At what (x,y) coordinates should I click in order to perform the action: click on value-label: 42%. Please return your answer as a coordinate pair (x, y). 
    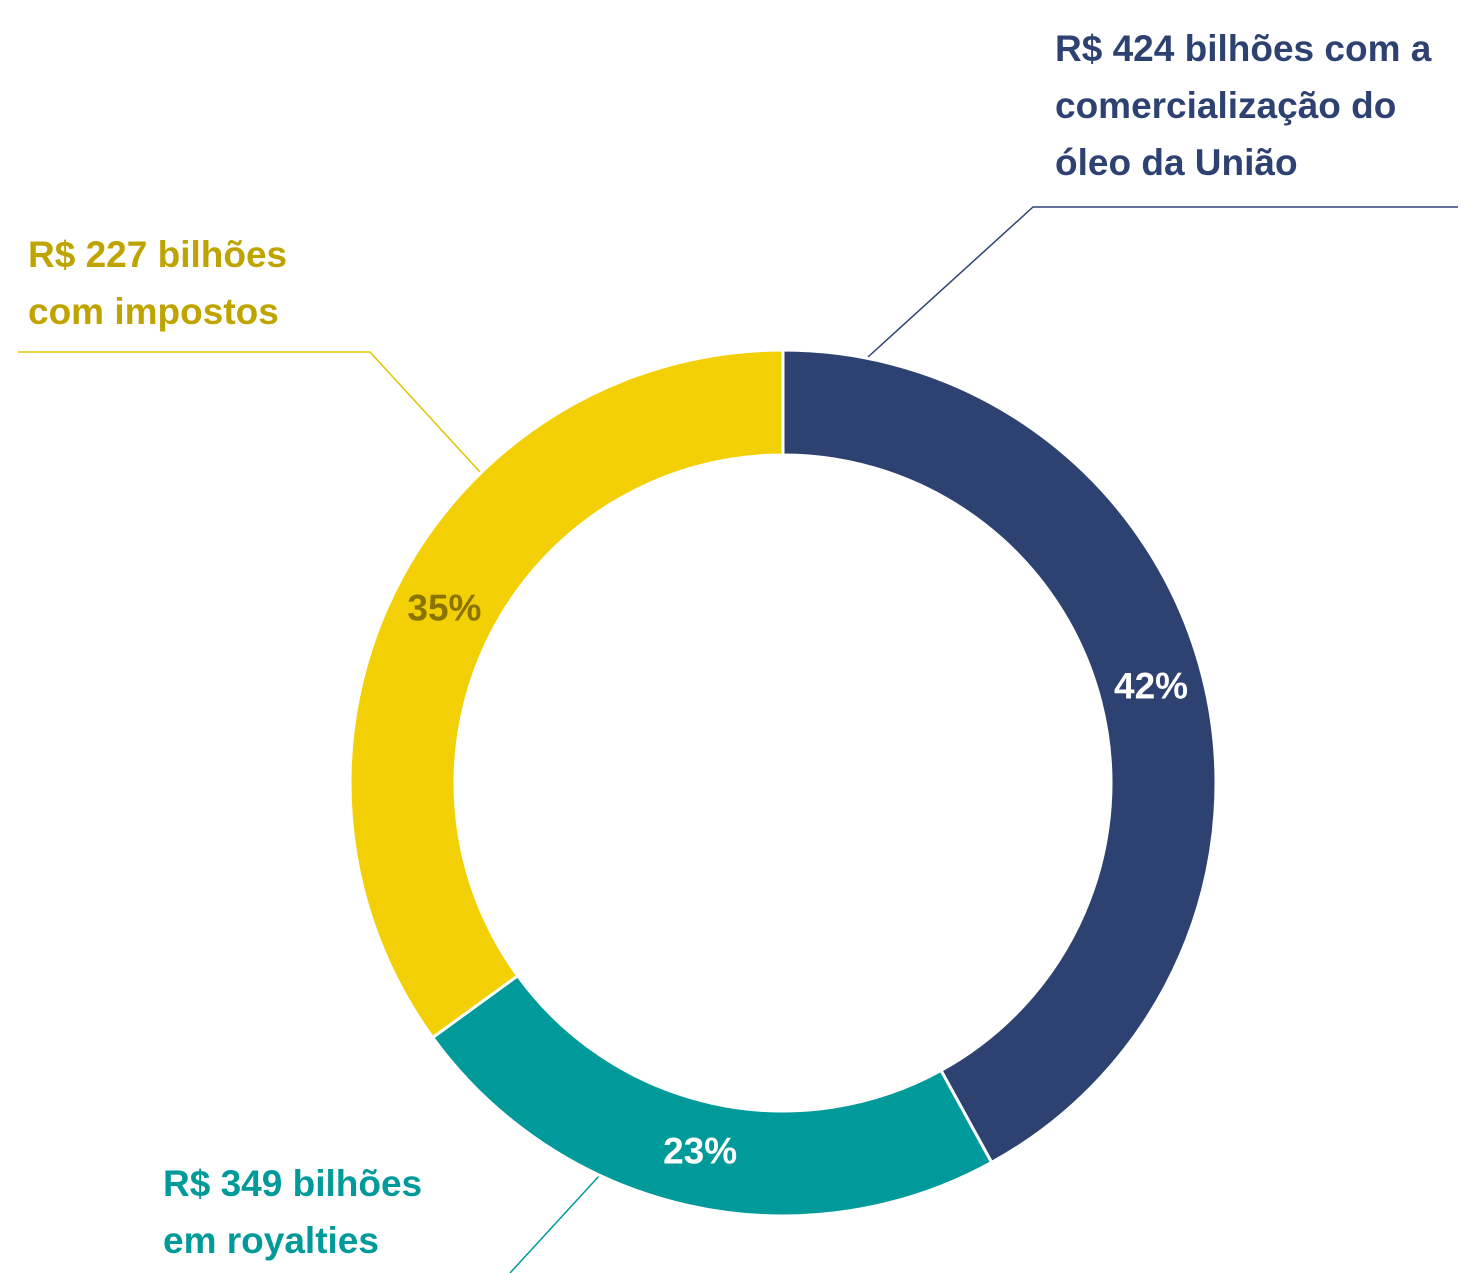
    Looking at the image, I should click on (1151, 685).